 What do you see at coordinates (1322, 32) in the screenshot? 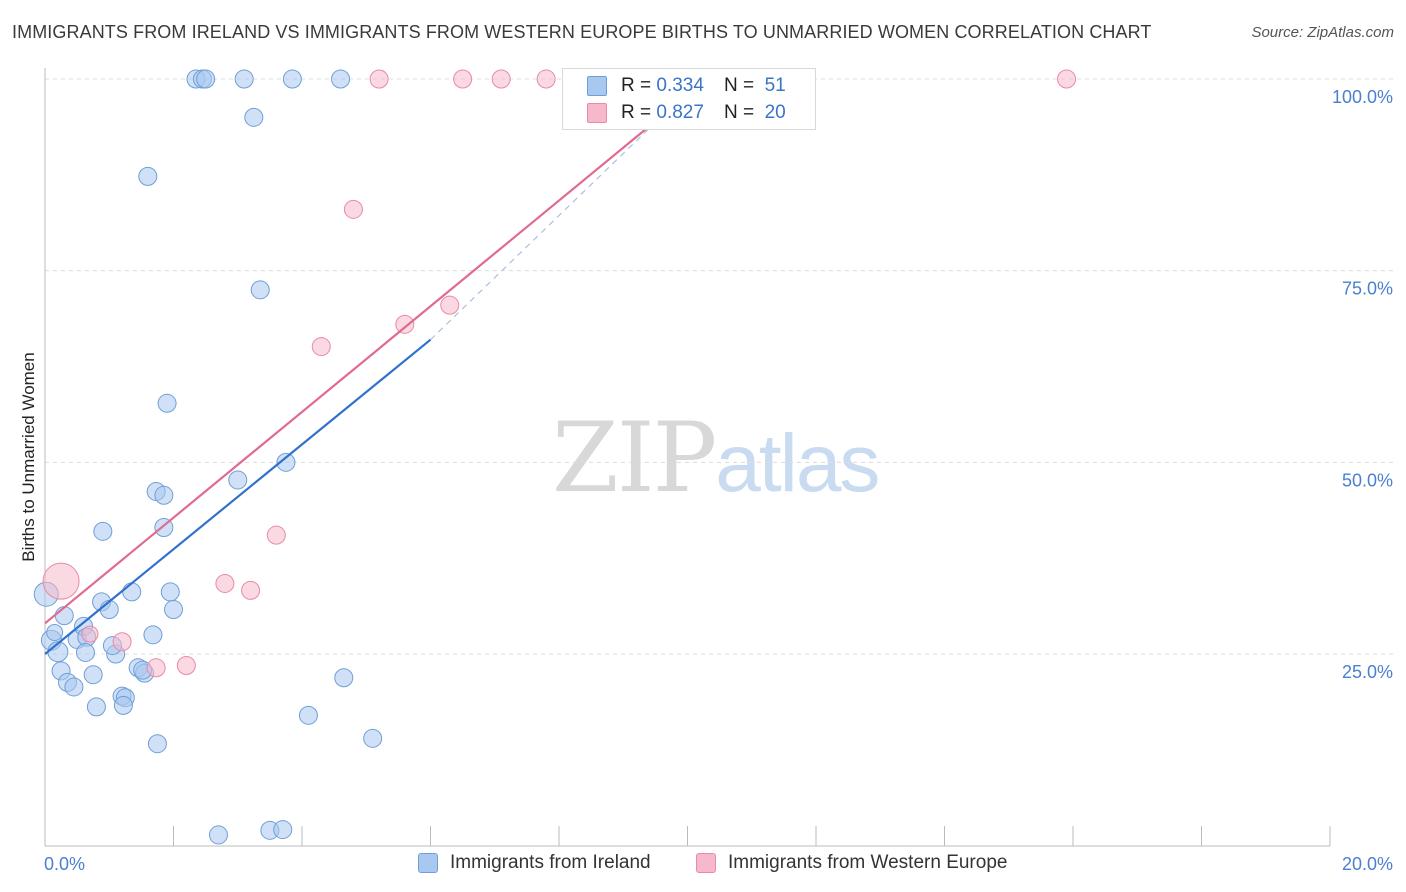
I see `source-label: Source: ZipAtlas.com` at bounding box center [1322, 32].